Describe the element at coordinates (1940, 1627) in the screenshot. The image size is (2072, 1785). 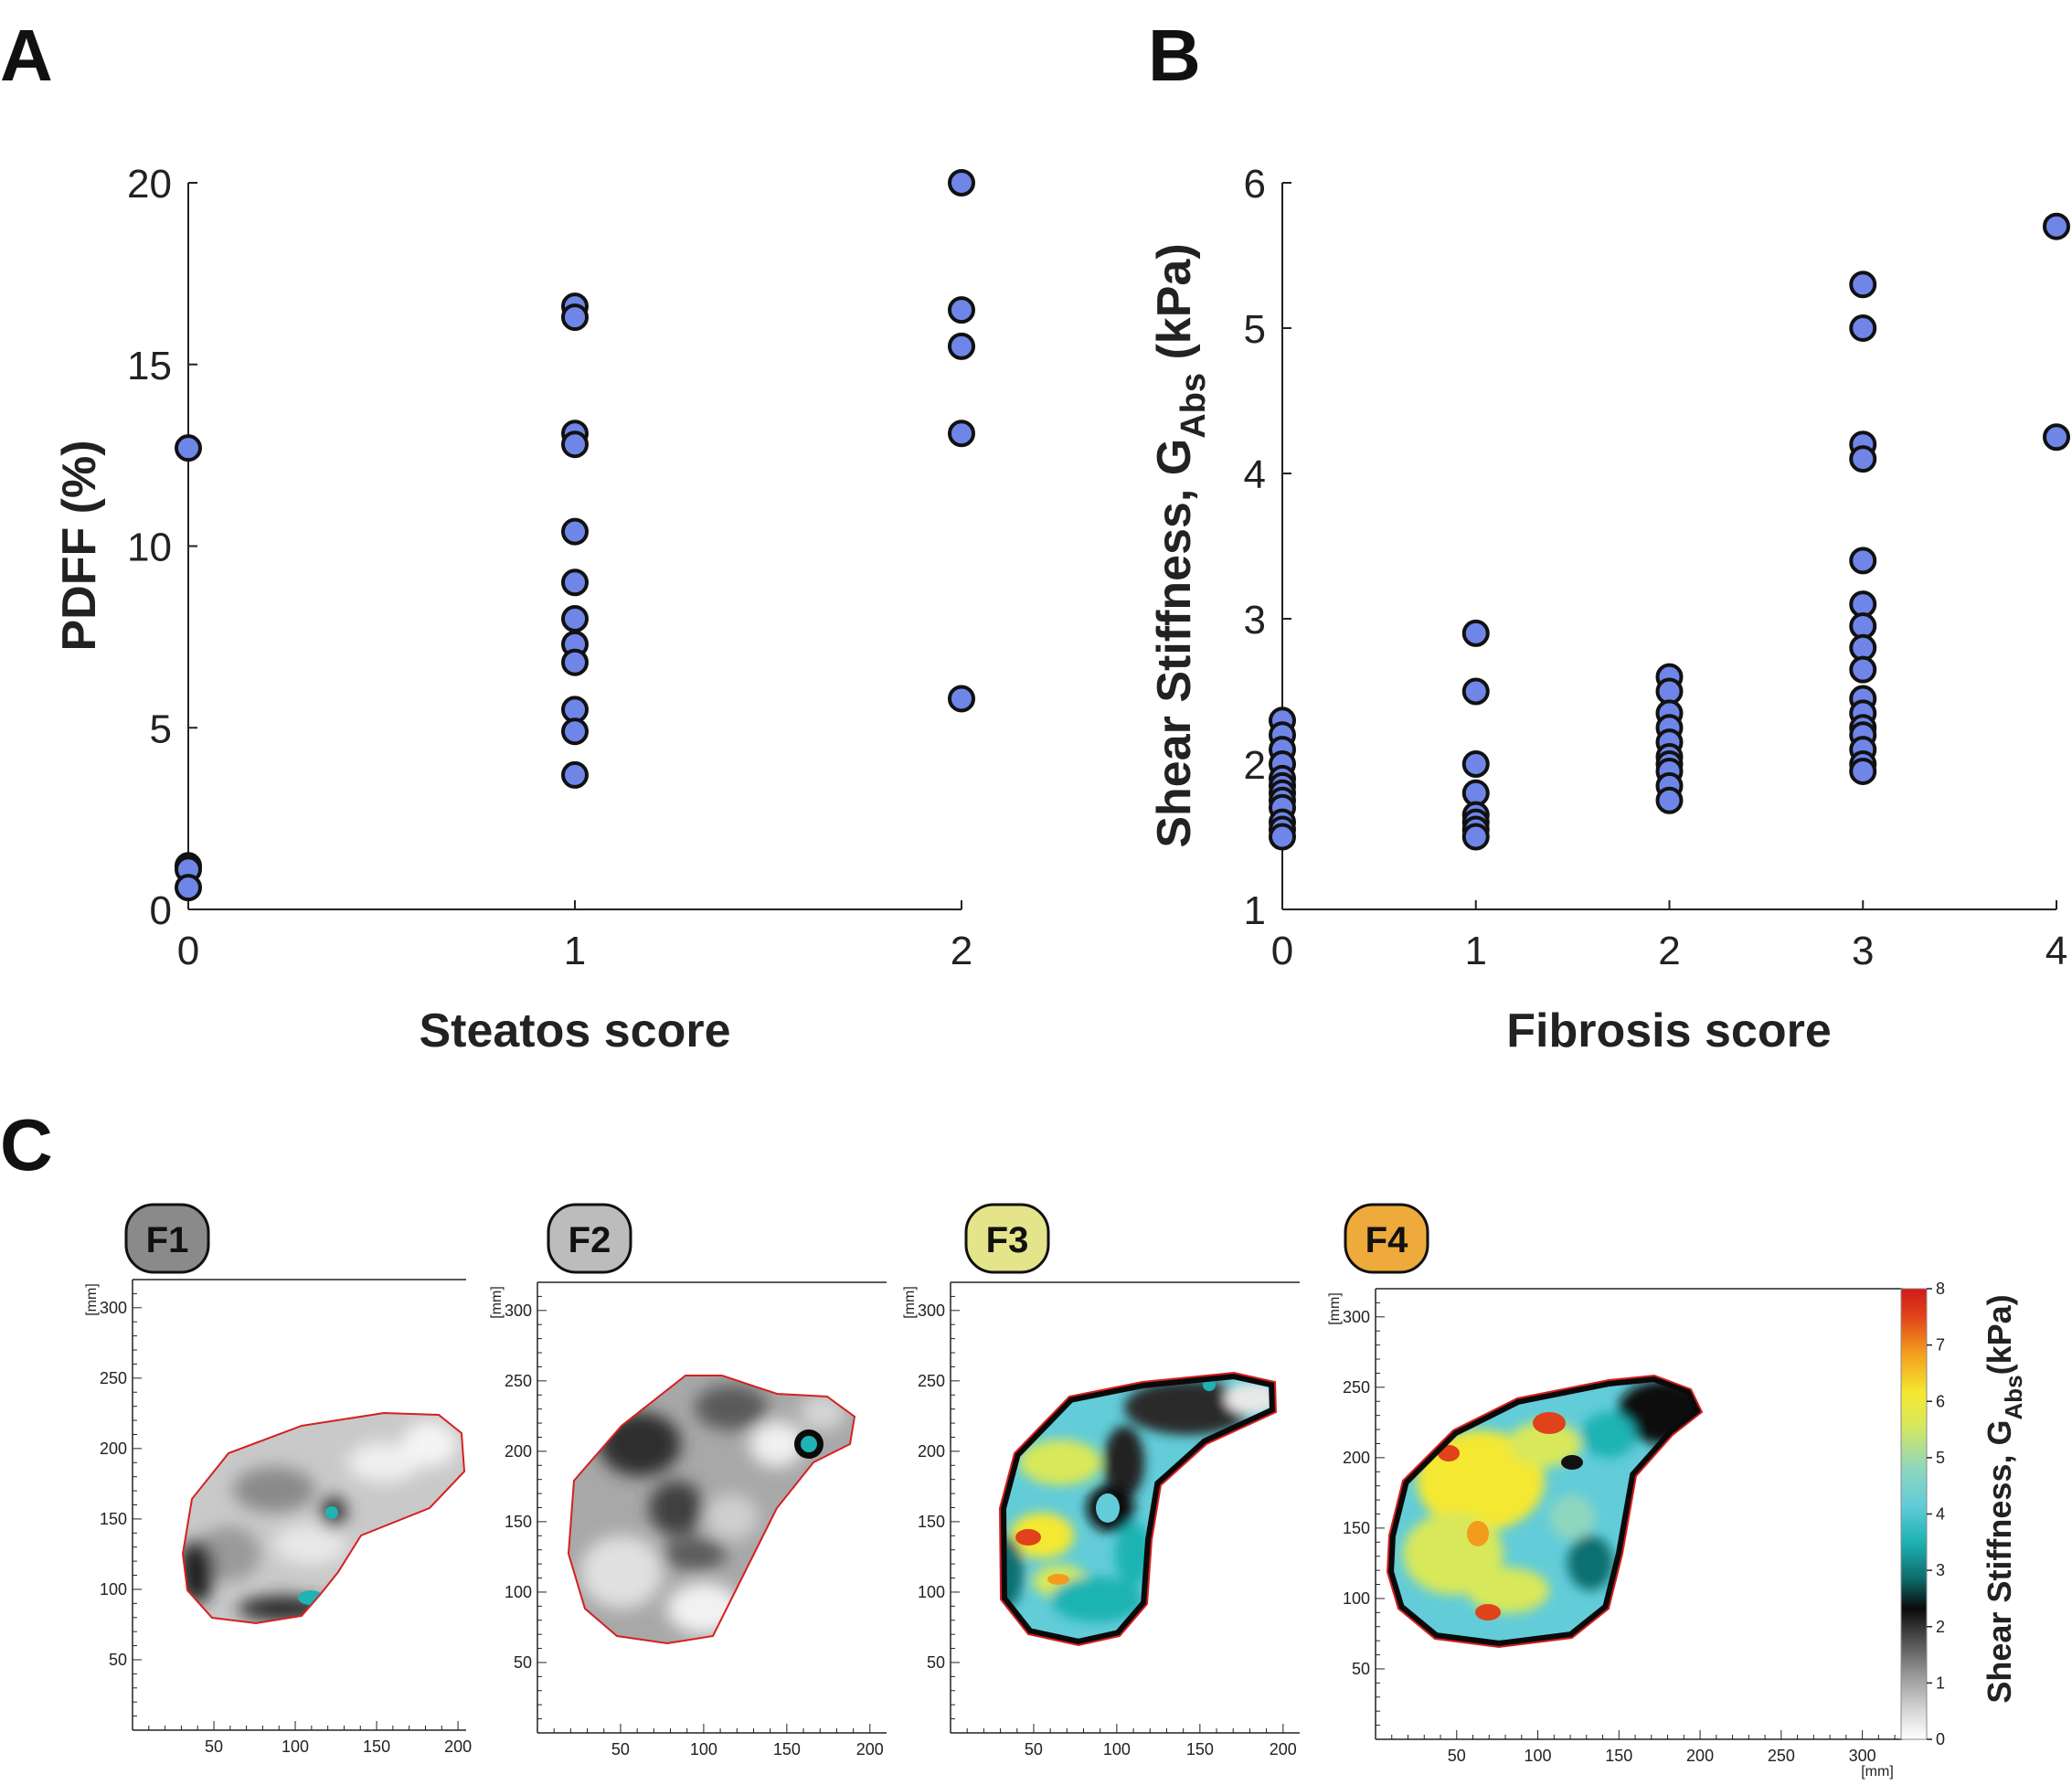
I see `colorbar-tick-label: 2` at that location.